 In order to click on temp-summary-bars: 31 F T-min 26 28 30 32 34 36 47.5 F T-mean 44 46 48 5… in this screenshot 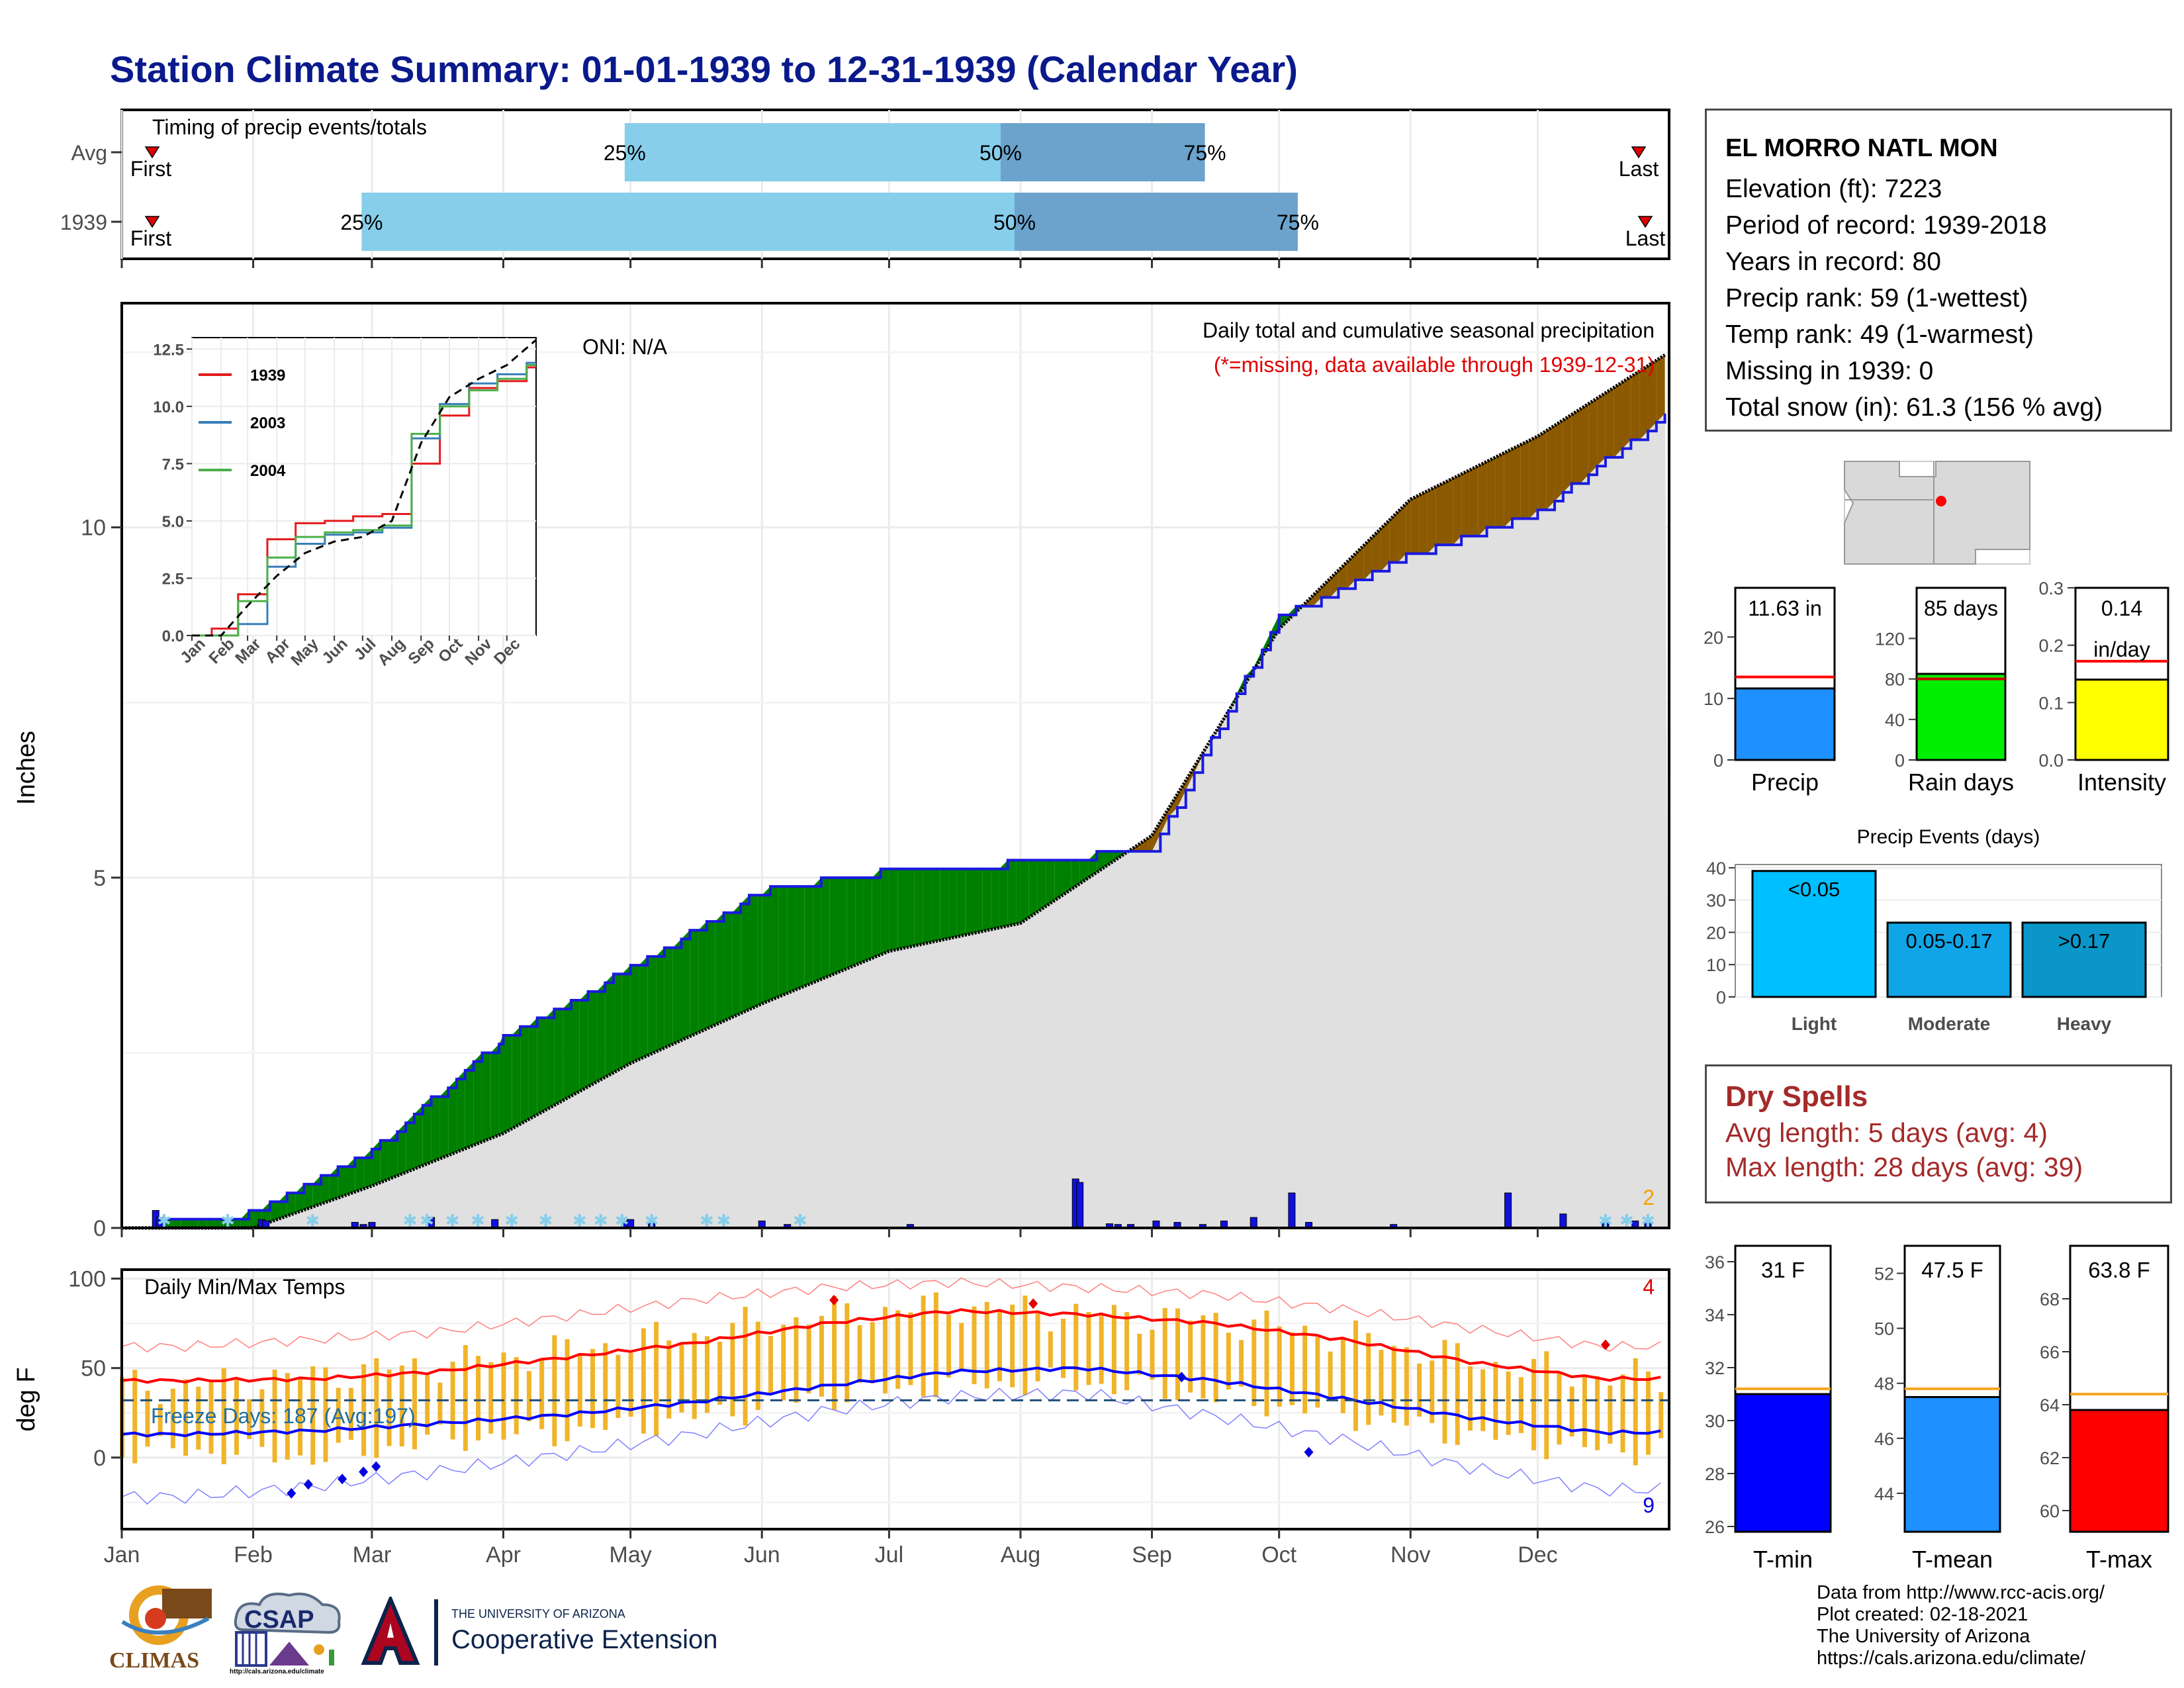, I will do `click(1937, 1408)`.